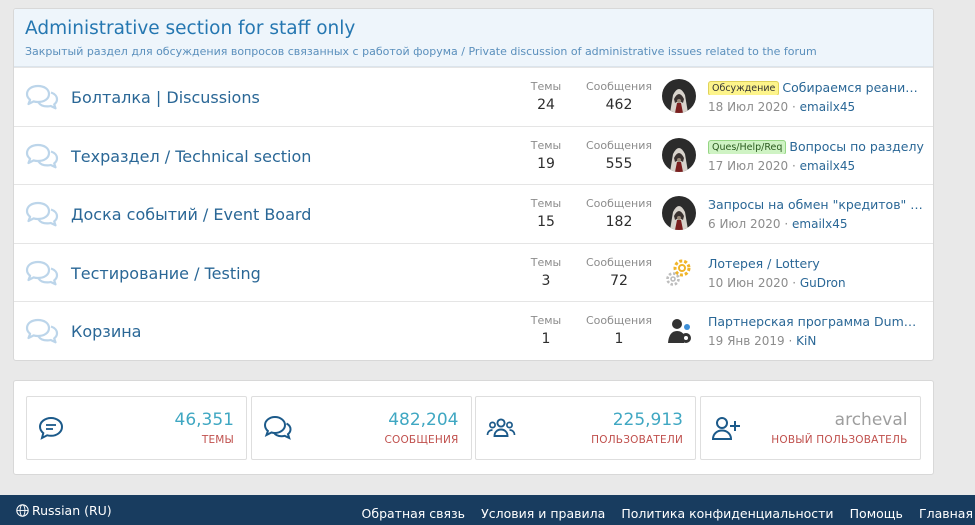  I want to click on user-plus-icon, so click(726, 428).